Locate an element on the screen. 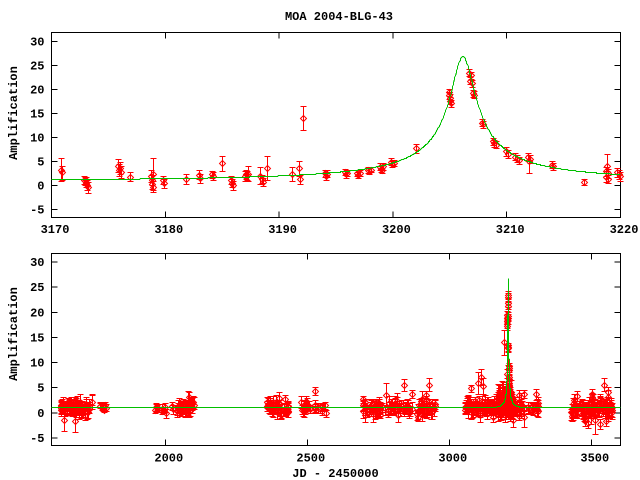 The width and height of the screenshot is (640, 480). svg-text: 3170 is located at coordinates (55, 230).